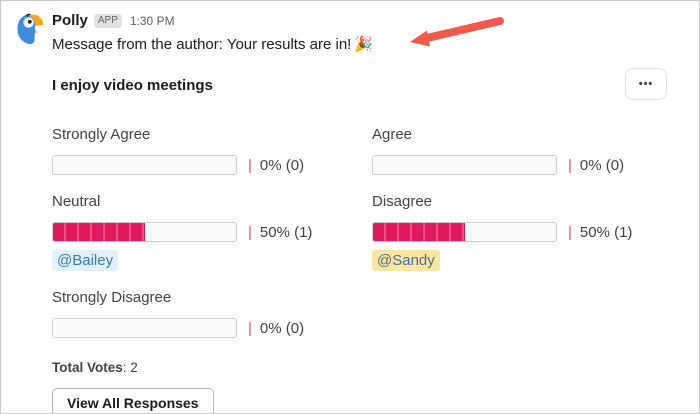  What do you see at coordinates (367, 20) in the screenshot?
I see `message-header: Polly APP 1:30 PM` at bounding box center [367, 20].